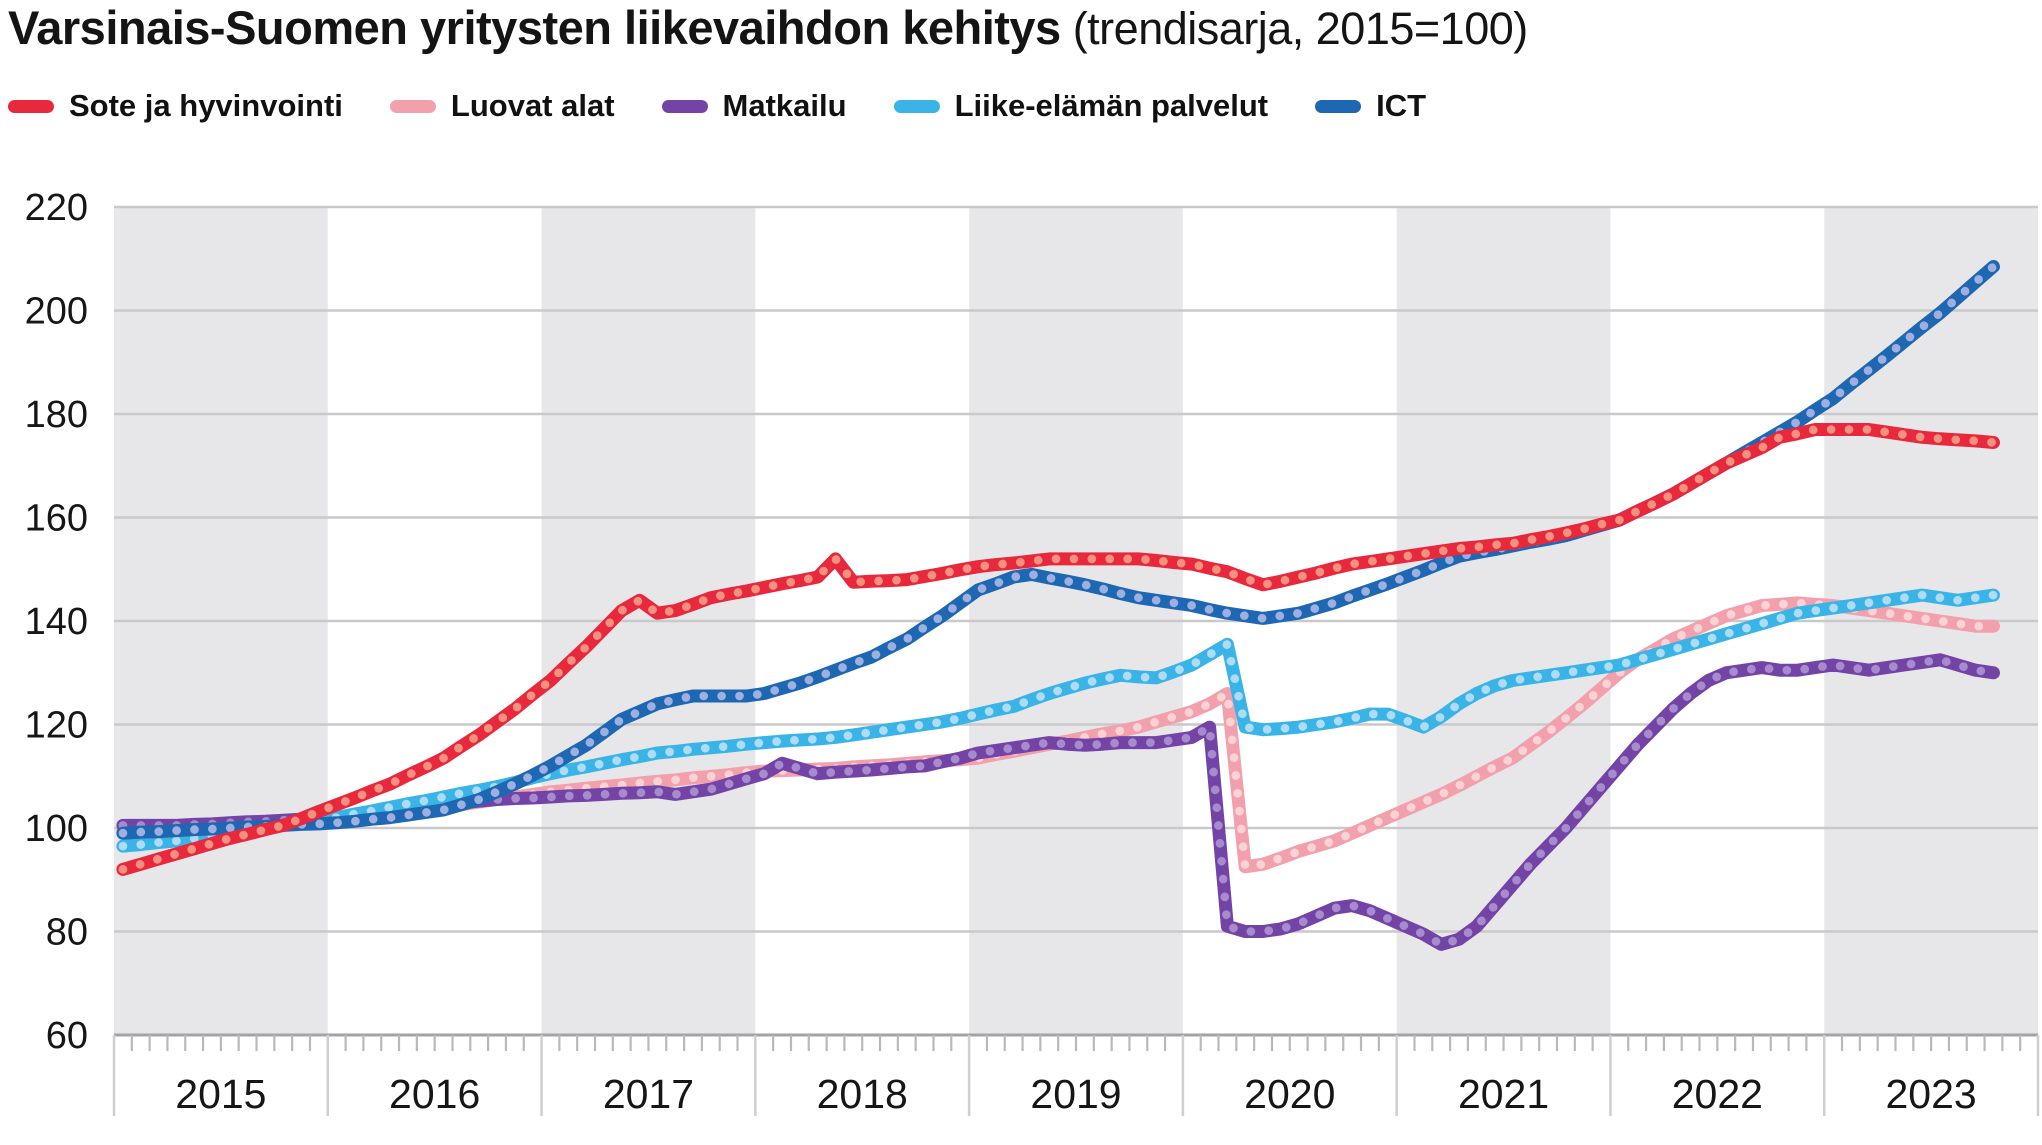 The height and width of the screenshot is (1145, 2042). I want to click on svg-text: 120, so click(56, 726).